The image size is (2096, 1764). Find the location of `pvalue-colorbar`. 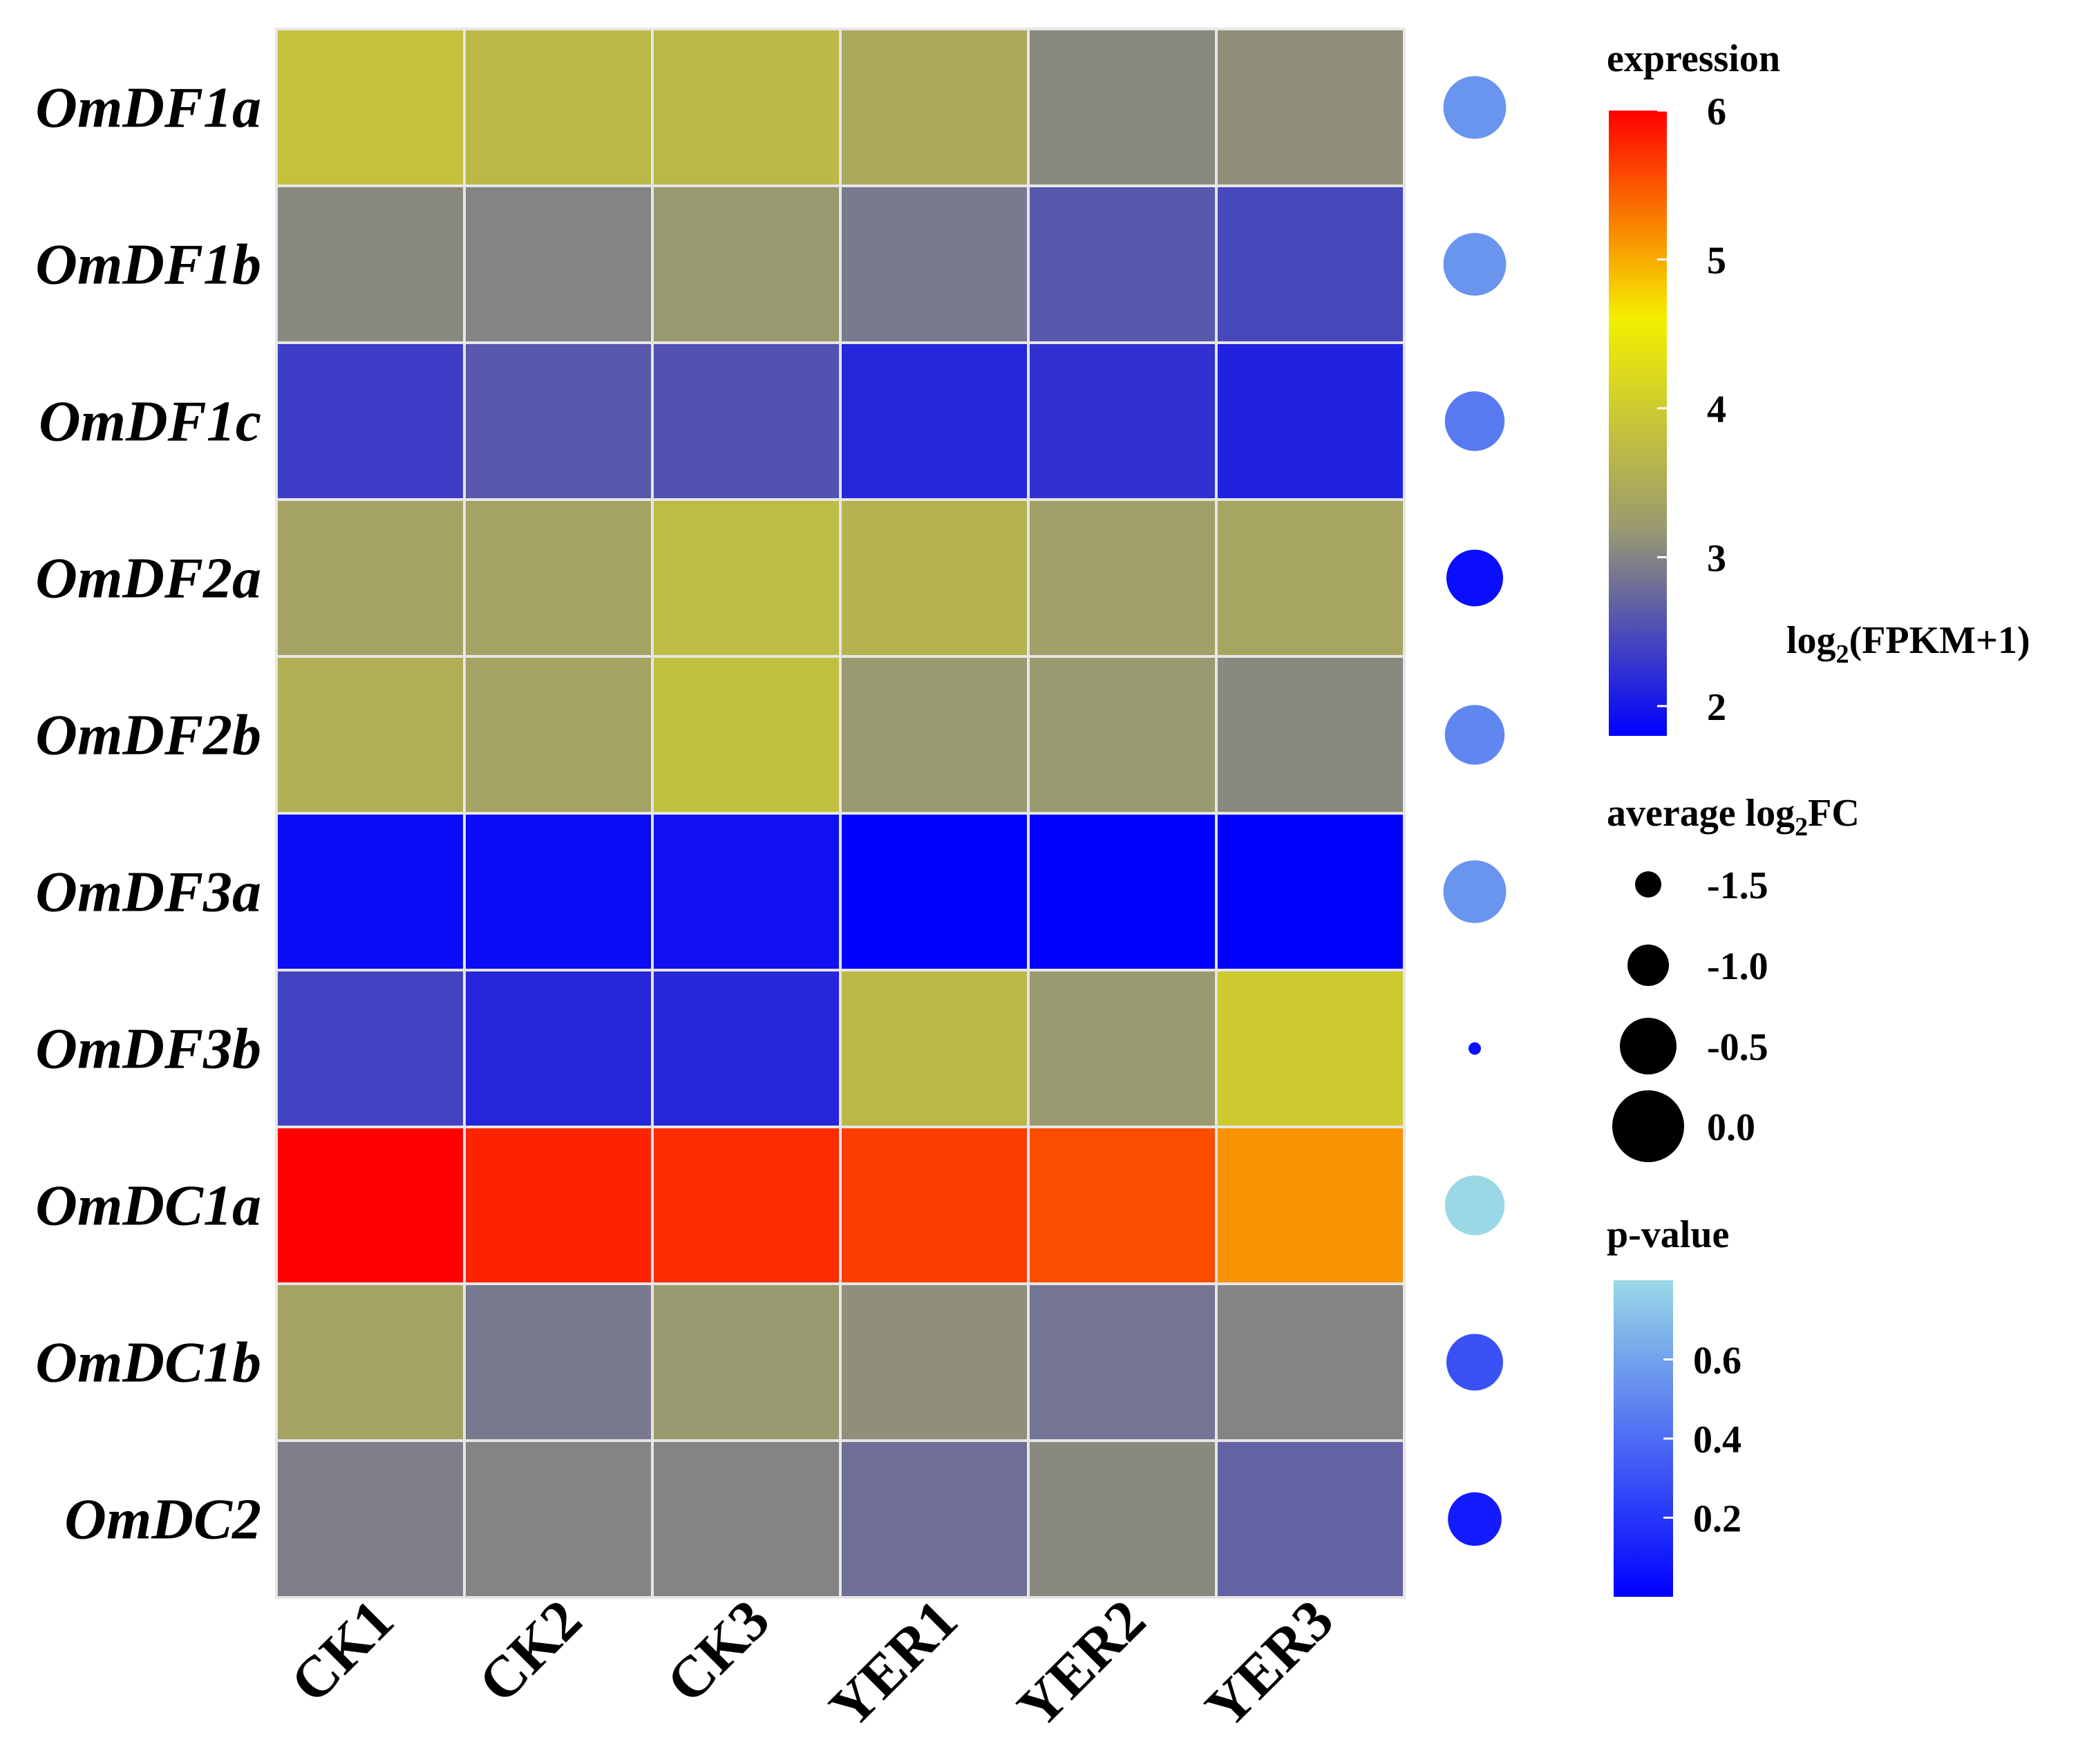

pvalue-colorbar is located at coordinates (1643, 1438).